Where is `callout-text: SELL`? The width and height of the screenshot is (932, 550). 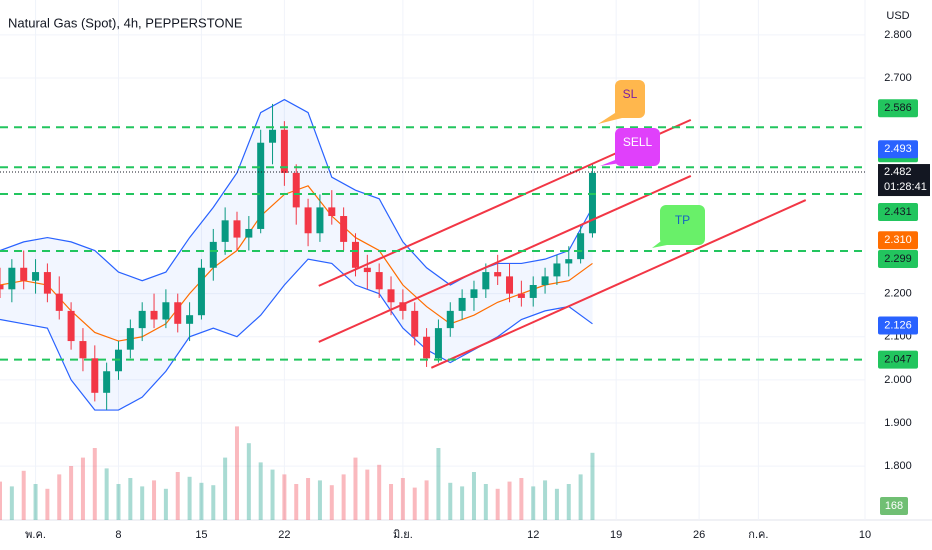
callout-text: SELL is located at coordinates (638, 142).